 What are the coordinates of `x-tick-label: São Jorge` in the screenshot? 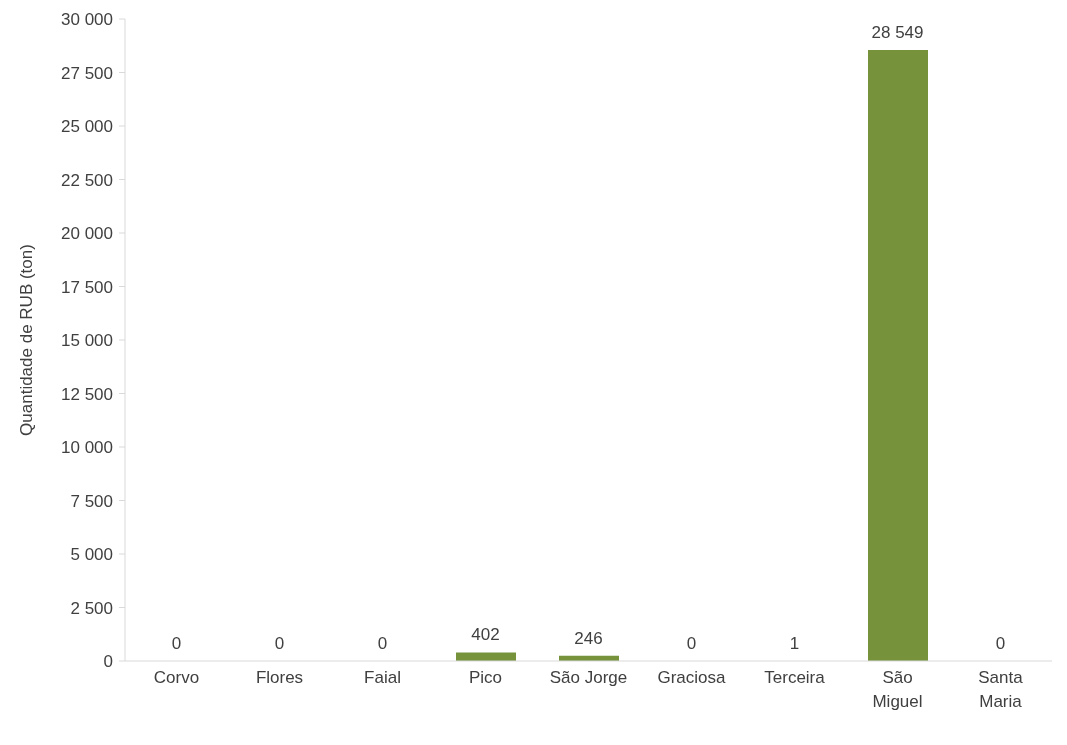 It's located at (588, 677).